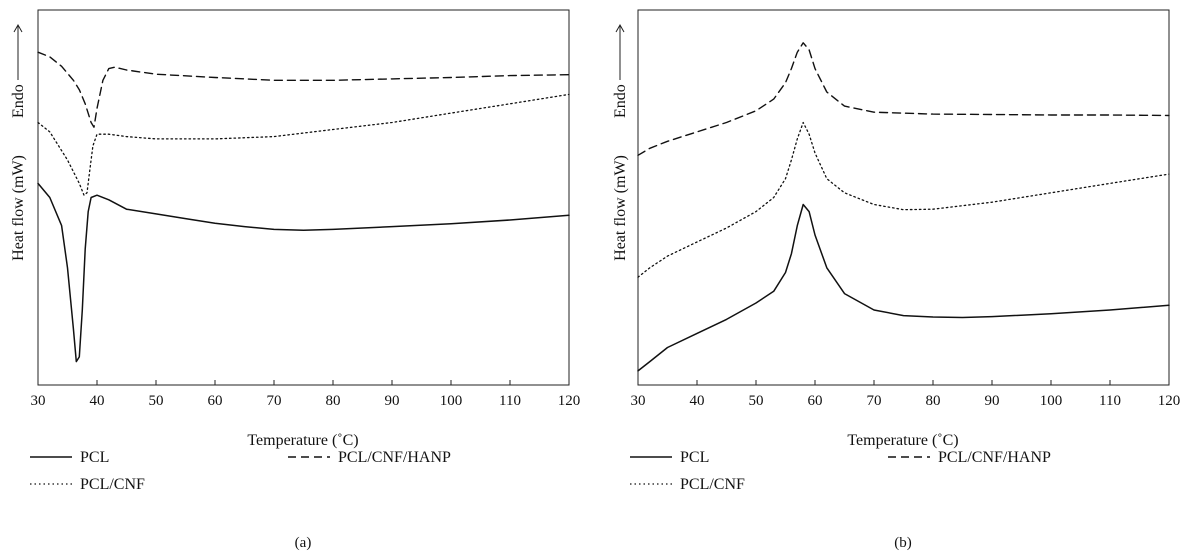 This screenshot has width=1186, height=554. I want to click on panel-label: (a), so click(303, 543).